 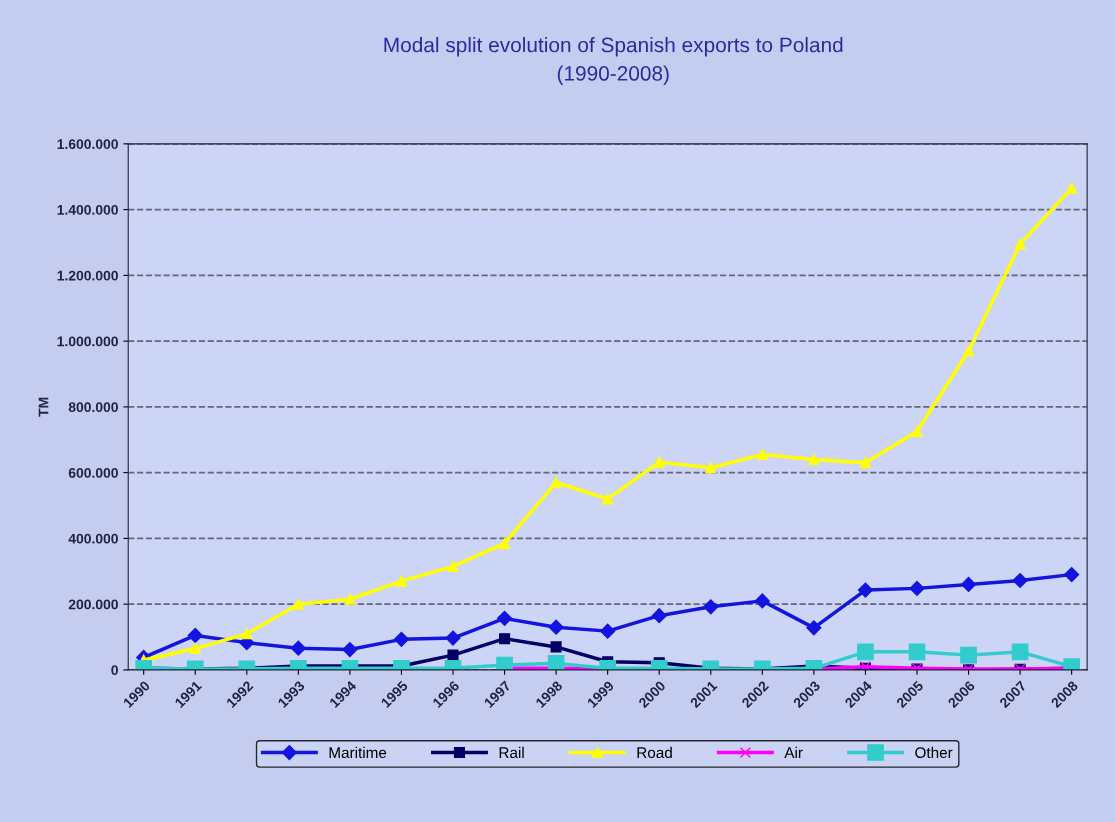 I want to click on y-tick-label: 1.600.000, so click(x=87, y=144).